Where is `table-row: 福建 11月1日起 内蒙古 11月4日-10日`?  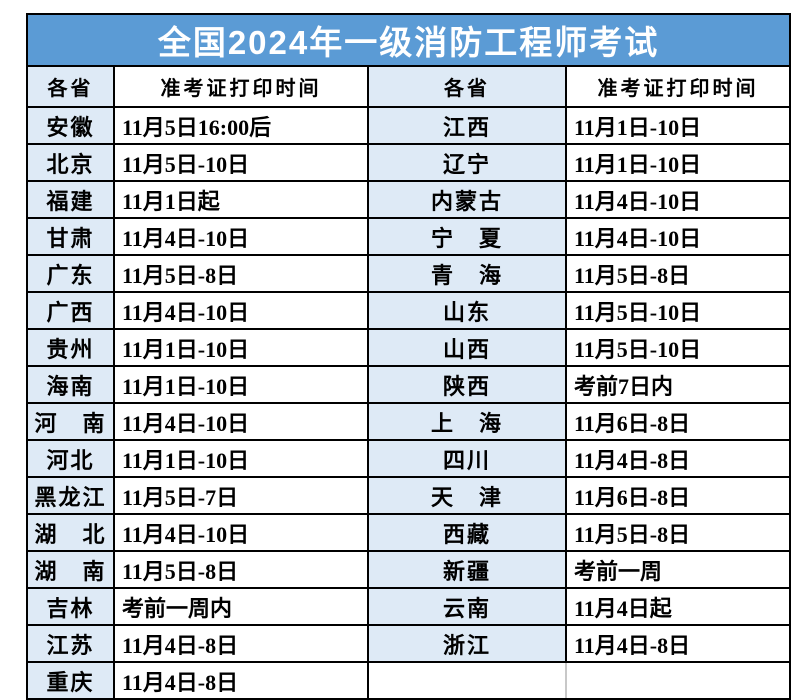 table-row: 福建 11月1日起 内蒙古 11月4日-10日 is located at coordinates (409, 199).